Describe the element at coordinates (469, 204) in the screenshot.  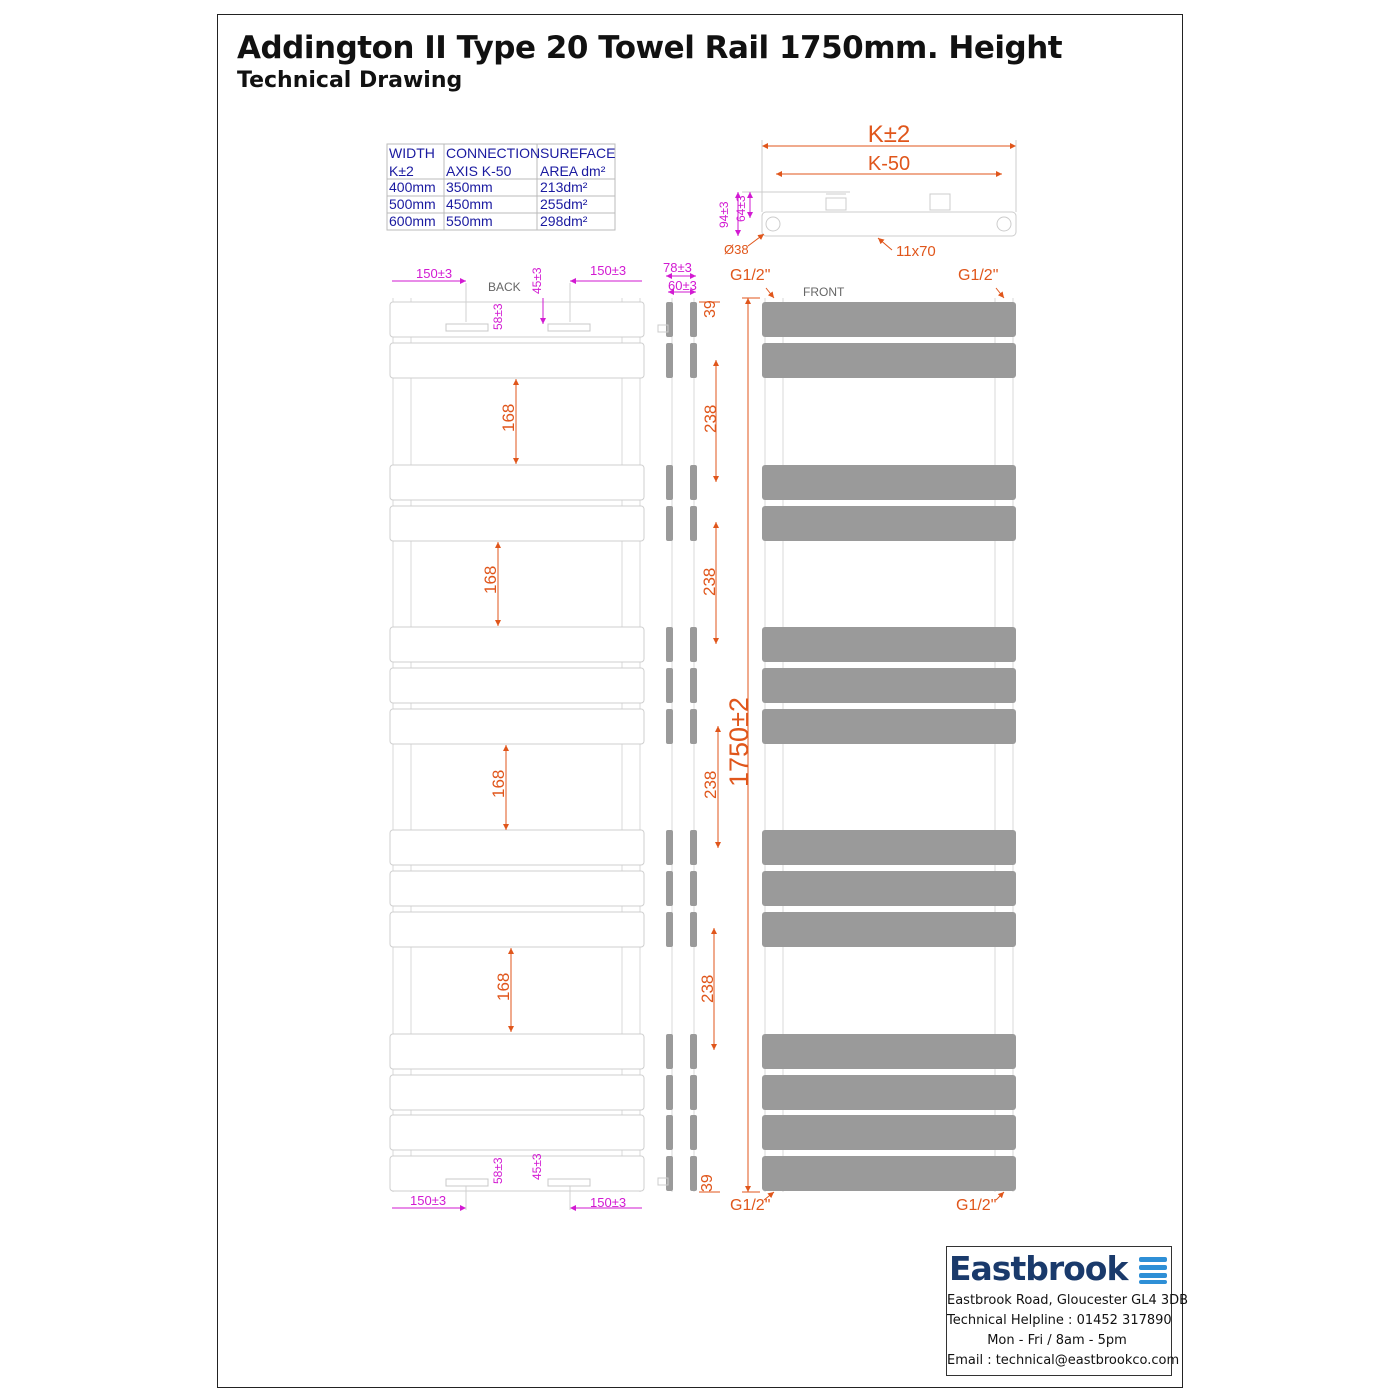
I see `table-cell: 450mm` at that location.